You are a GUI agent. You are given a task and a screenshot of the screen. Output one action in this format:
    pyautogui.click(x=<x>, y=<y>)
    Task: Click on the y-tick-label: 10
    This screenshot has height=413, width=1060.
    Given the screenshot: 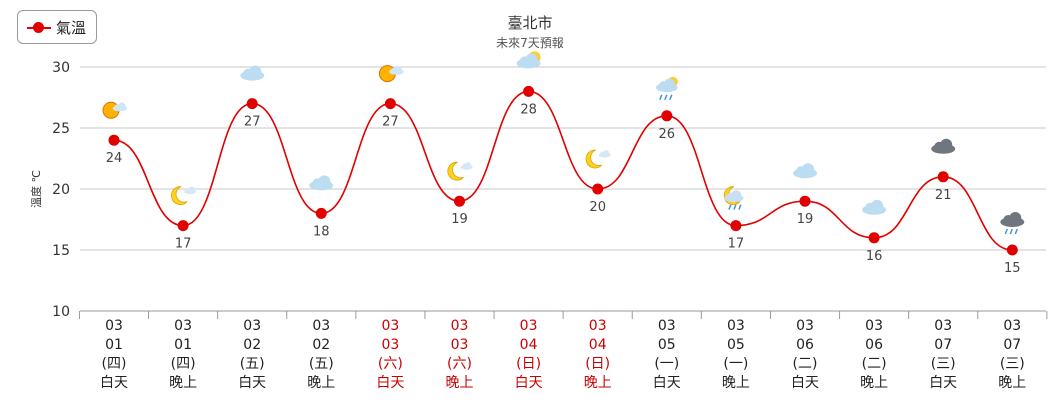 What is the action you would take?
    pyautogui.click(x=61, y=312)
    